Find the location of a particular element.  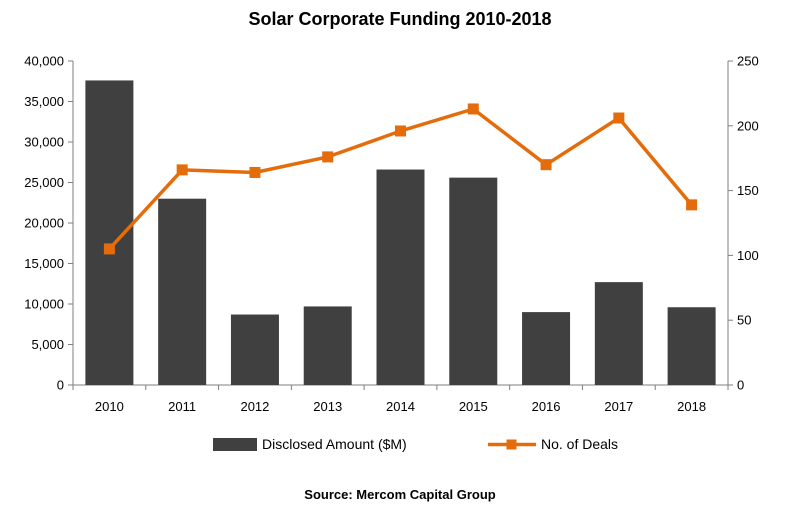

x-tick-label: 2017 is located at coordinates (618, 406).